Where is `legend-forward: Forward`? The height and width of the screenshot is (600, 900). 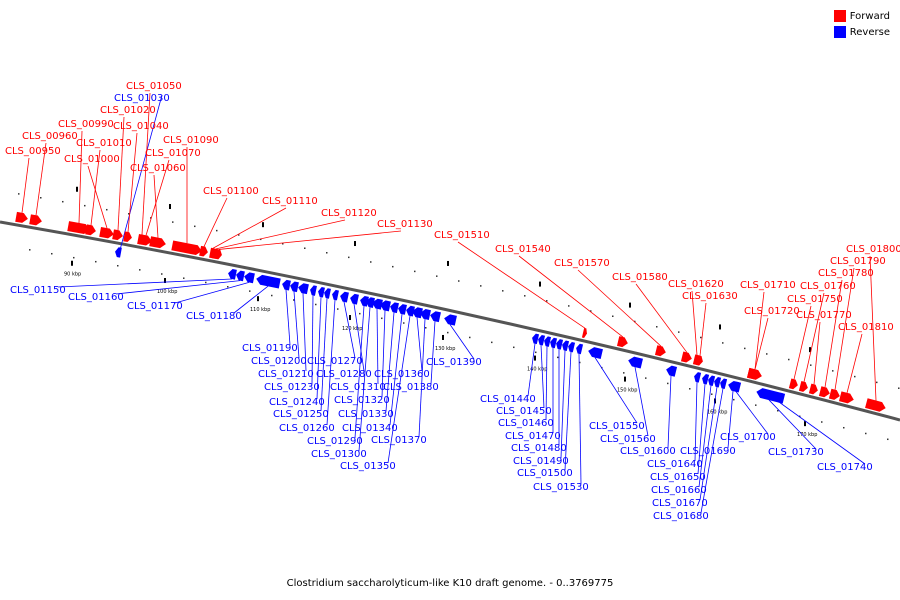
legend-forward: Forward is located at coordinates (861, 16).